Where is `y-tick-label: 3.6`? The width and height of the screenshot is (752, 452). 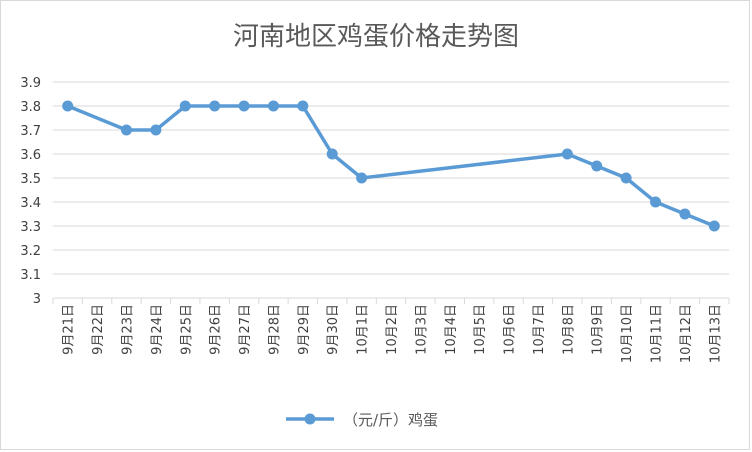 y-tick-label: 3.6 is located at coordinates (30, 155).